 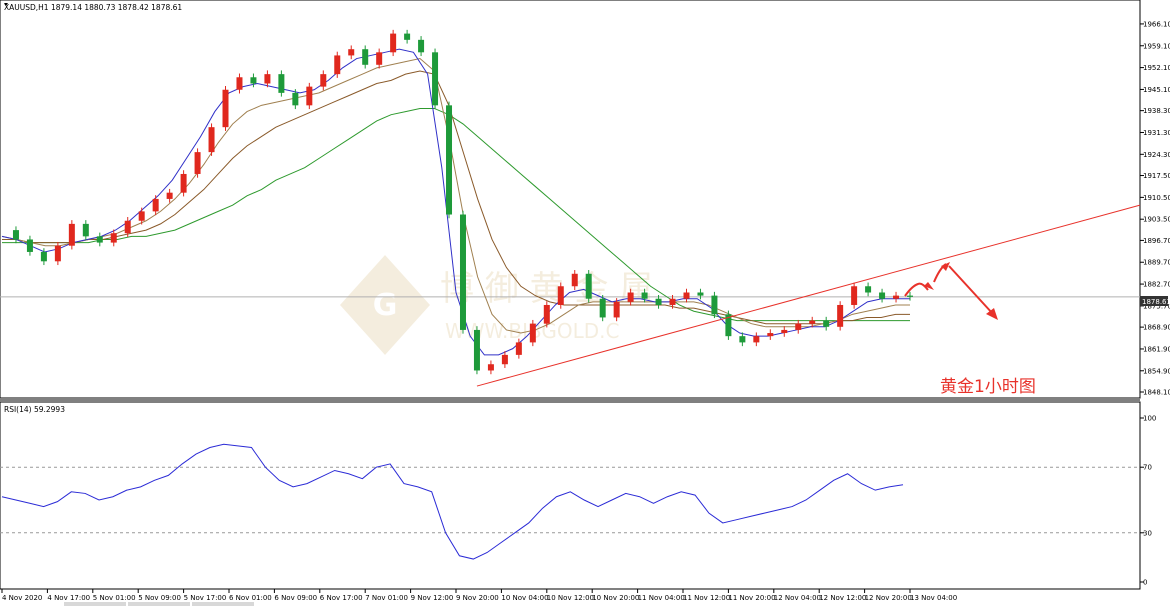 I want to click on xtick-label: 5 Nov 17:00, so click(x=205, y=598).